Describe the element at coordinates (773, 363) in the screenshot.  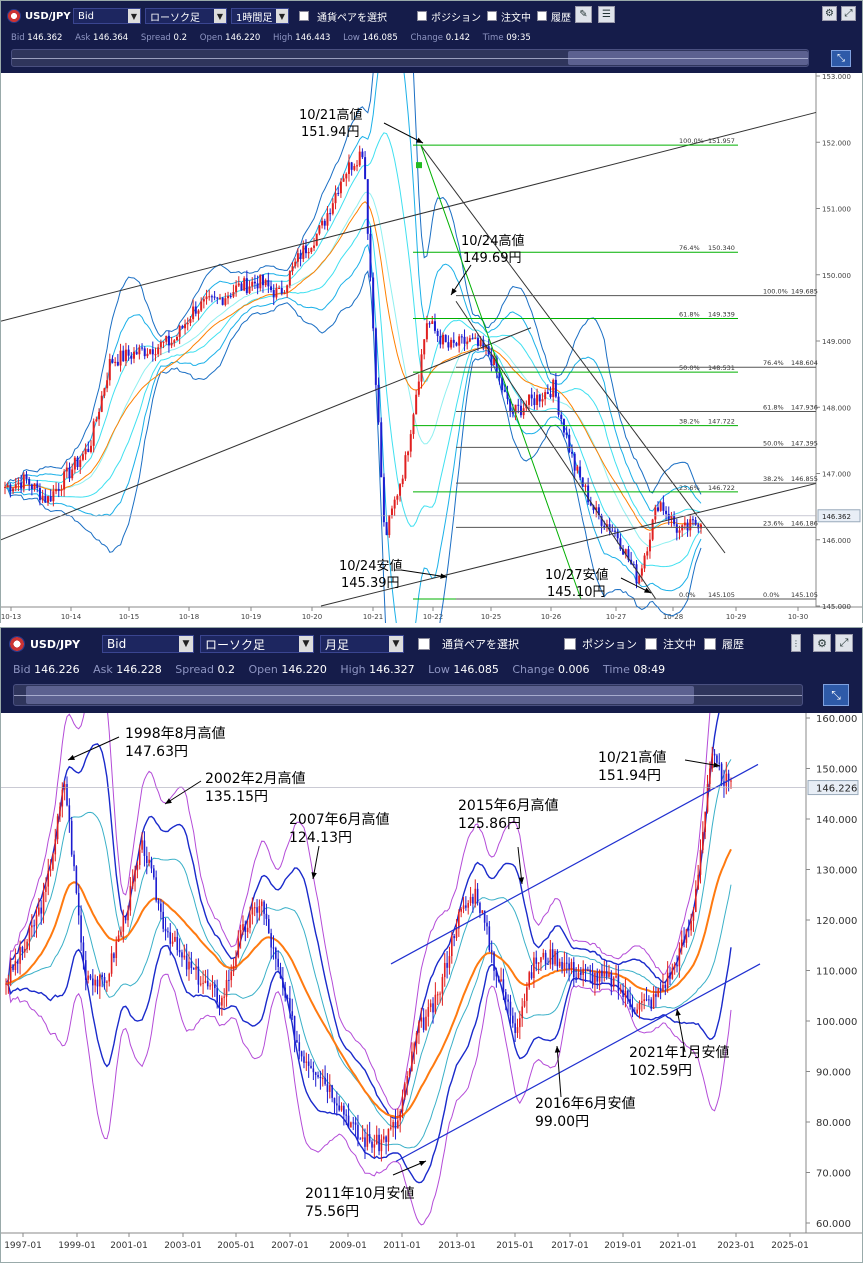
I see `fib-pct-label: 76.4%` at that location.